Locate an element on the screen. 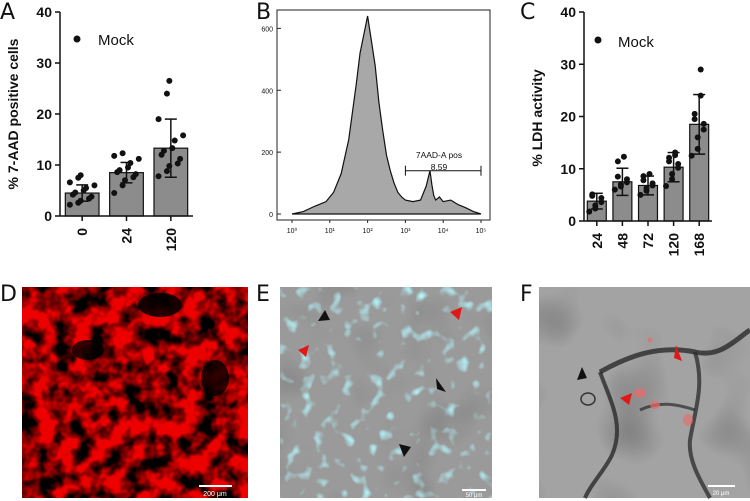 The height and width of the screenshot is (501, 750). x-tick-label-b-4: 10⁴ is located at coordinates (443, 231).